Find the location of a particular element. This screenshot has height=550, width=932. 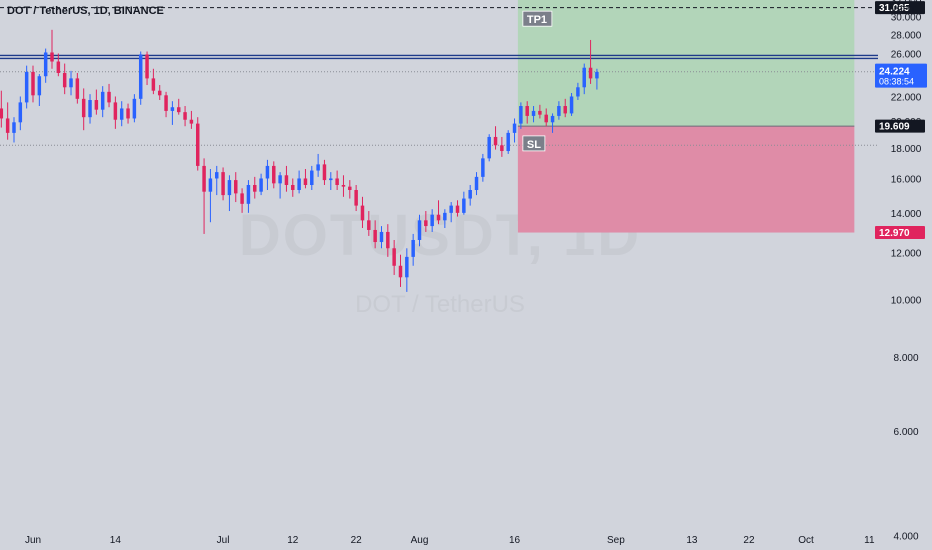

date-tick: 14 is located at coordinates (116, 540).